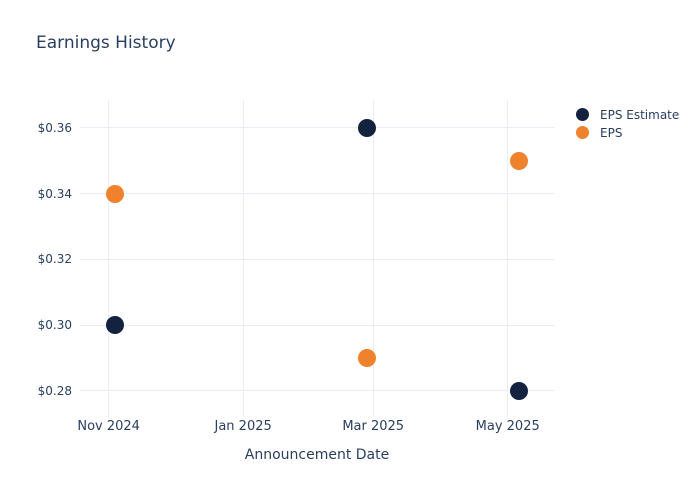 This screenshot has width=700, height=500. What do you see at coordinates (54, 193) in the screenshot?
I see `y-tick-label: $0.34` at bounding box center [54, 193].